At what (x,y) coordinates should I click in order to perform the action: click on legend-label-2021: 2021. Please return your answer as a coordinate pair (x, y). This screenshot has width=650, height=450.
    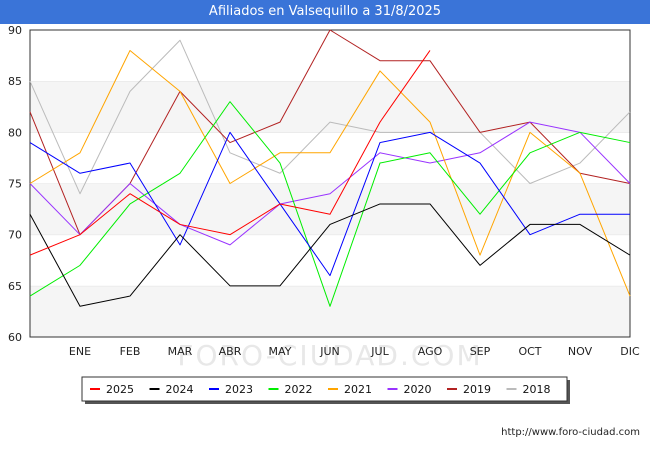
    Looking at the image, I should click on (358, 389).